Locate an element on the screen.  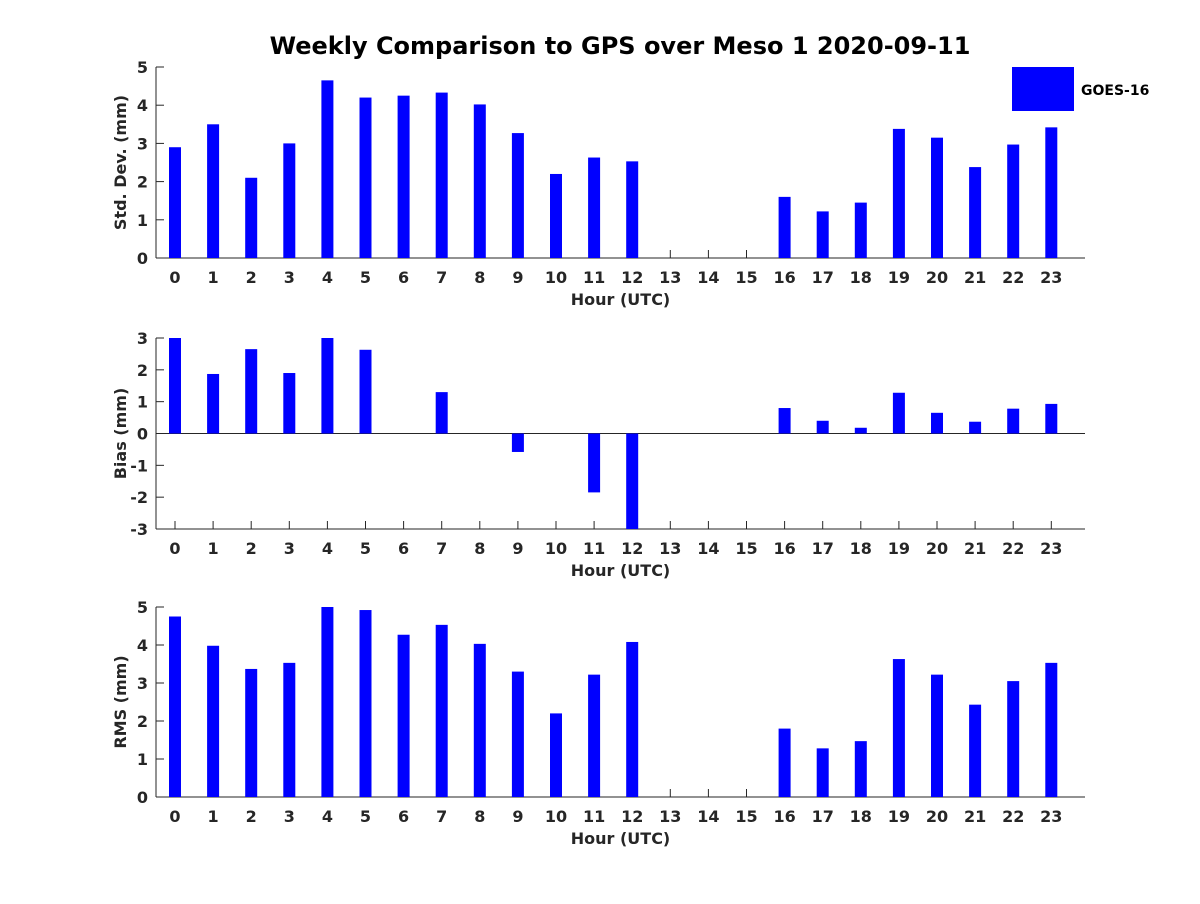
x-tick-label-bias: 13 is located at coordinates (670, 548).